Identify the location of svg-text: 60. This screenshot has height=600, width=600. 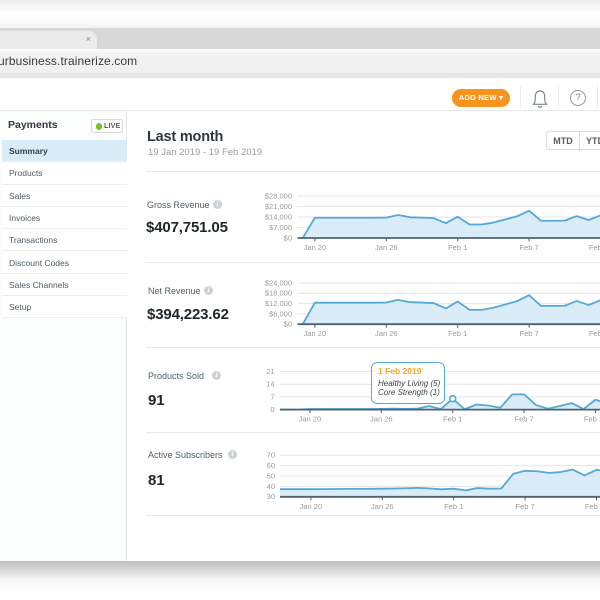
(271, 465).